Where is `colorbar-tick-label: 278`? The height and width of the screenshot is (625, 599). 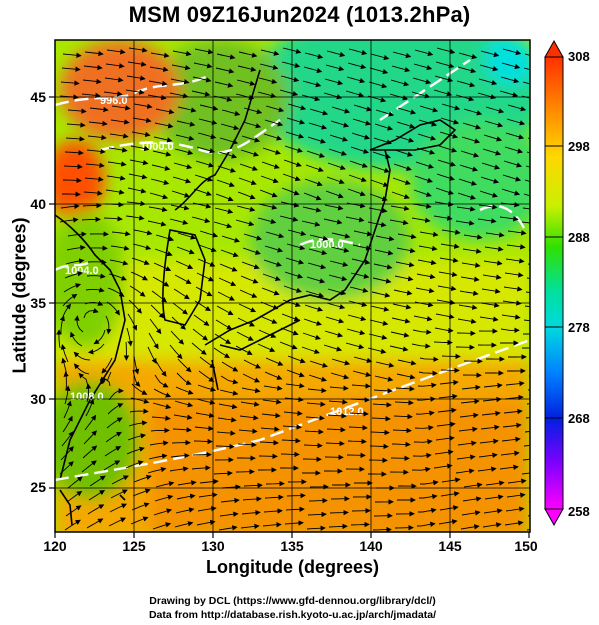
colorbar-tick-label: 278 is located at coordinates (579, 327).